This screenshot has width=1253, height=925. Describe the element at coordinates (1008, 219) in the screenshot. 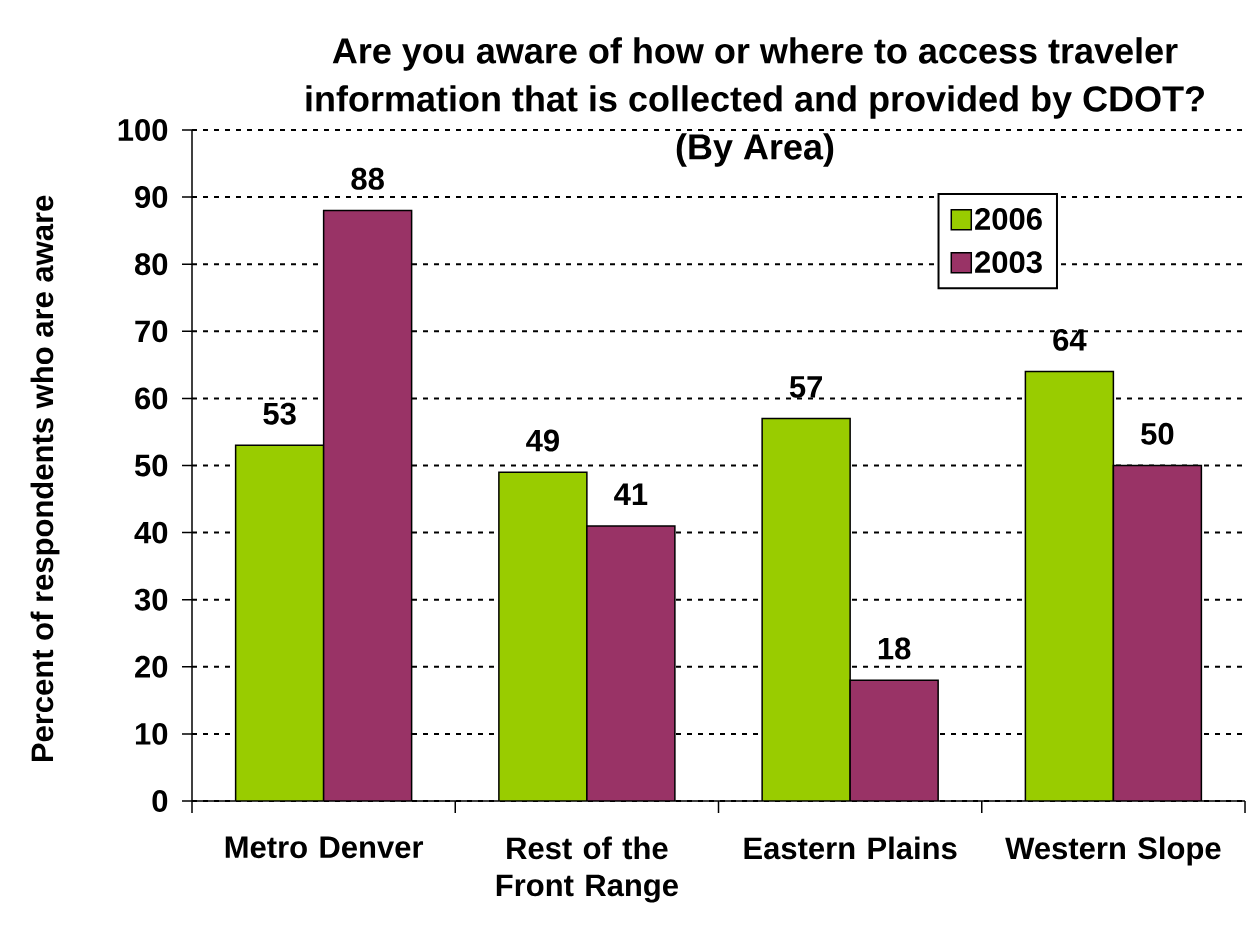

I see `legend-label: 2006` at that location.